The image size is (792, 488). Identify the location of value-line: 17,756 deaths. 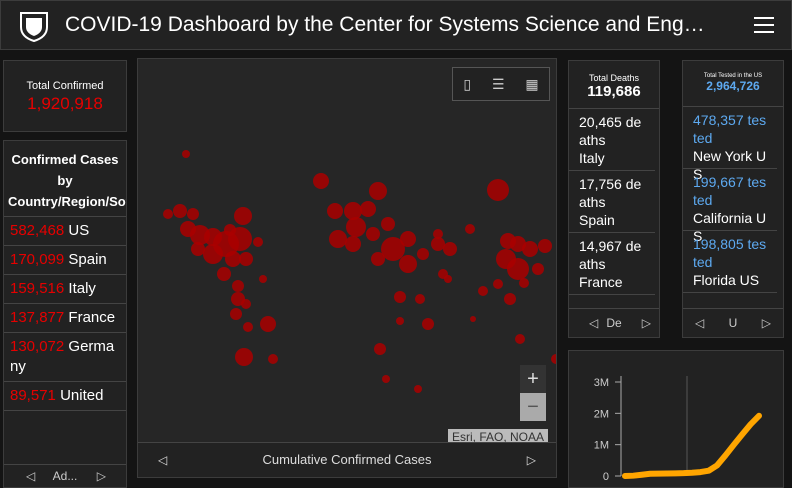
(612, 193).